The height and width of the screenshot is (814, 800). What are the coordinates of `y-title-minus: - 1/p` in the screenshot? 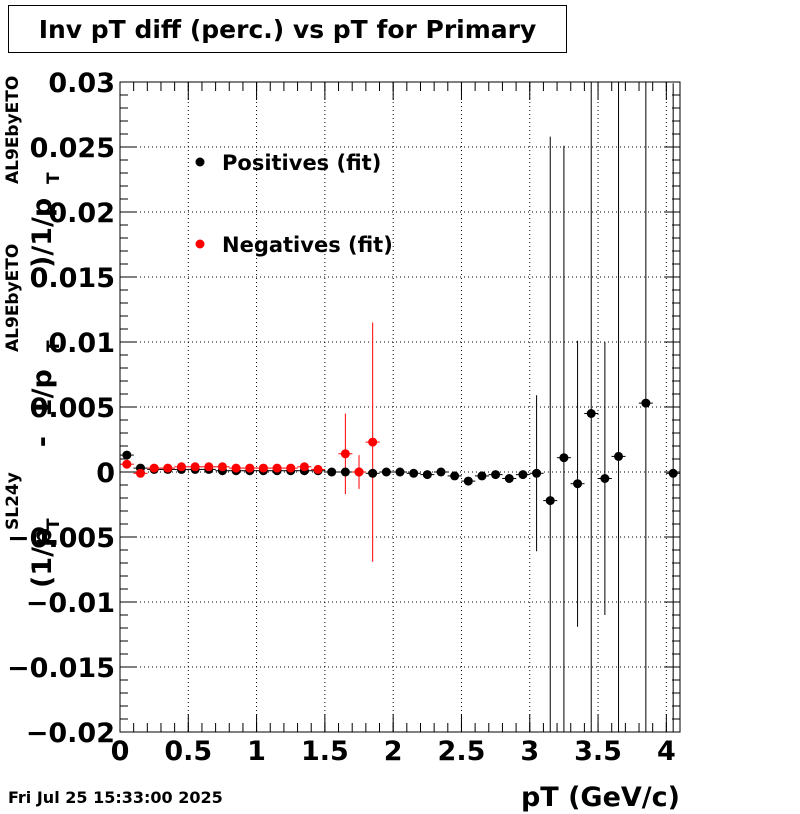 It's located at (42, 417).